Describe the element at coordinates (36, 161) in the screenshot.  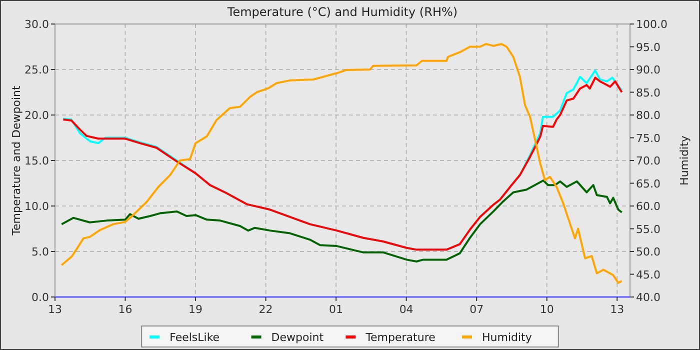
I see `y-tick-label: 15.0` at that location.